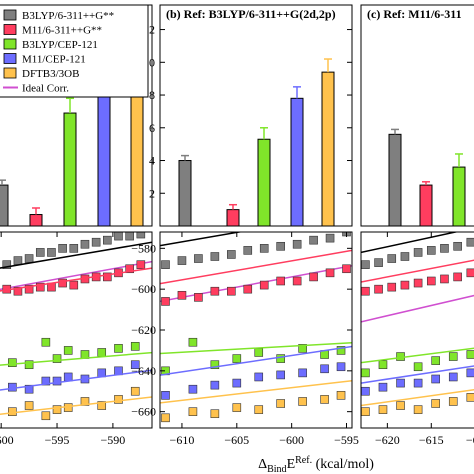  What do you see at coordinates (143, 412) in the screenshot?
I see `y-tick-label: −660` at bounding box center [143, 412].